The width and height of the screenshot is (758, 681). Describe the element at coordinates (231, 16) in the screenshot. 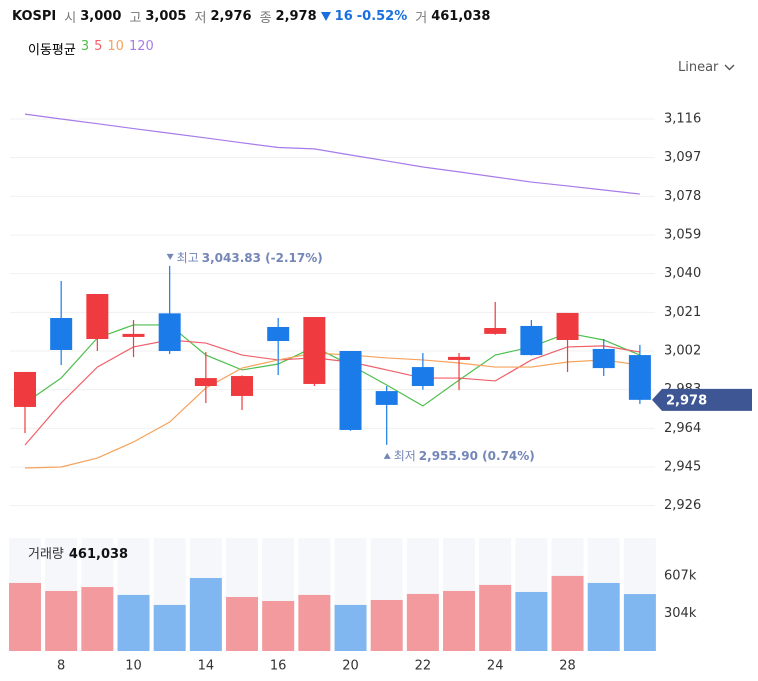

I see `low-value: 2,976` at that location.